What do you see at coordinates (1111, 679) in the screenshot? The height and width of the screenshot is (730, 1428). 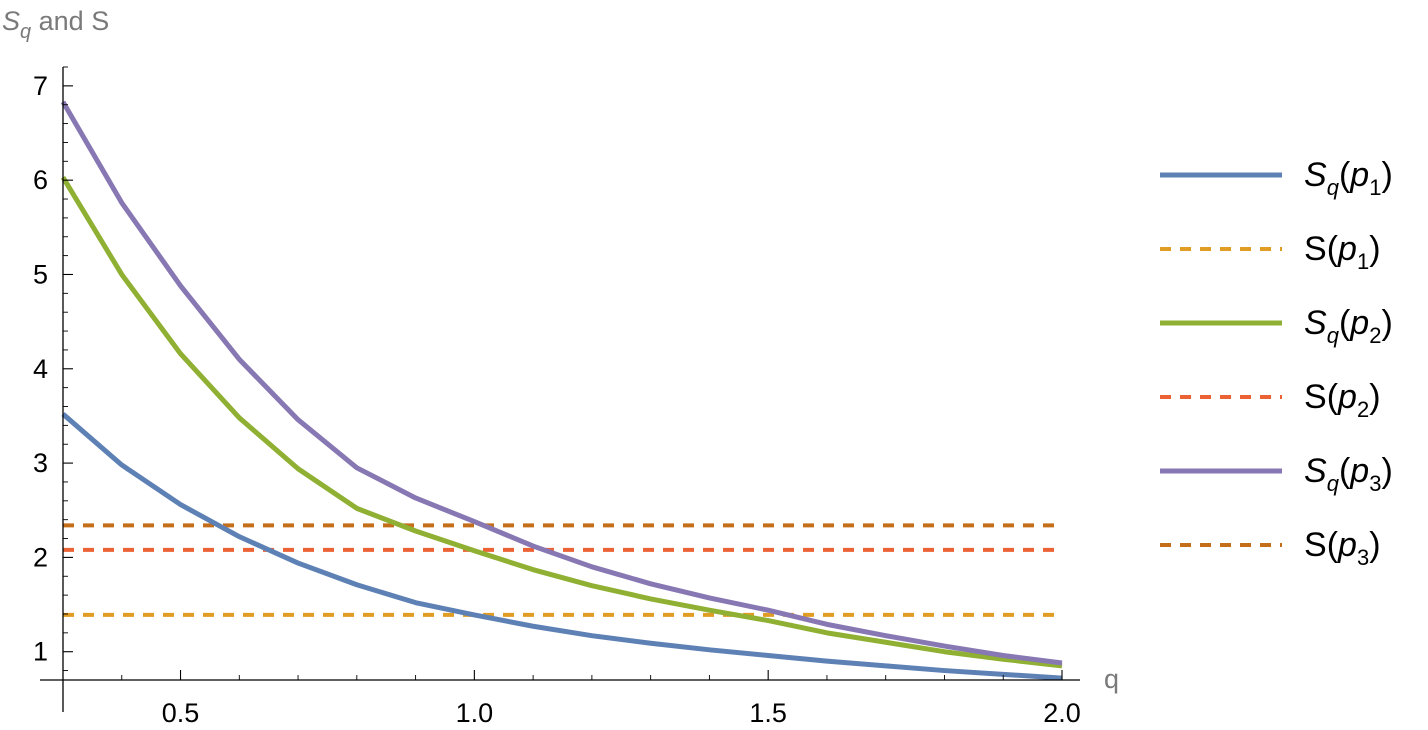 I see `x-axis-title: q` at bounding box center [1111, 679].